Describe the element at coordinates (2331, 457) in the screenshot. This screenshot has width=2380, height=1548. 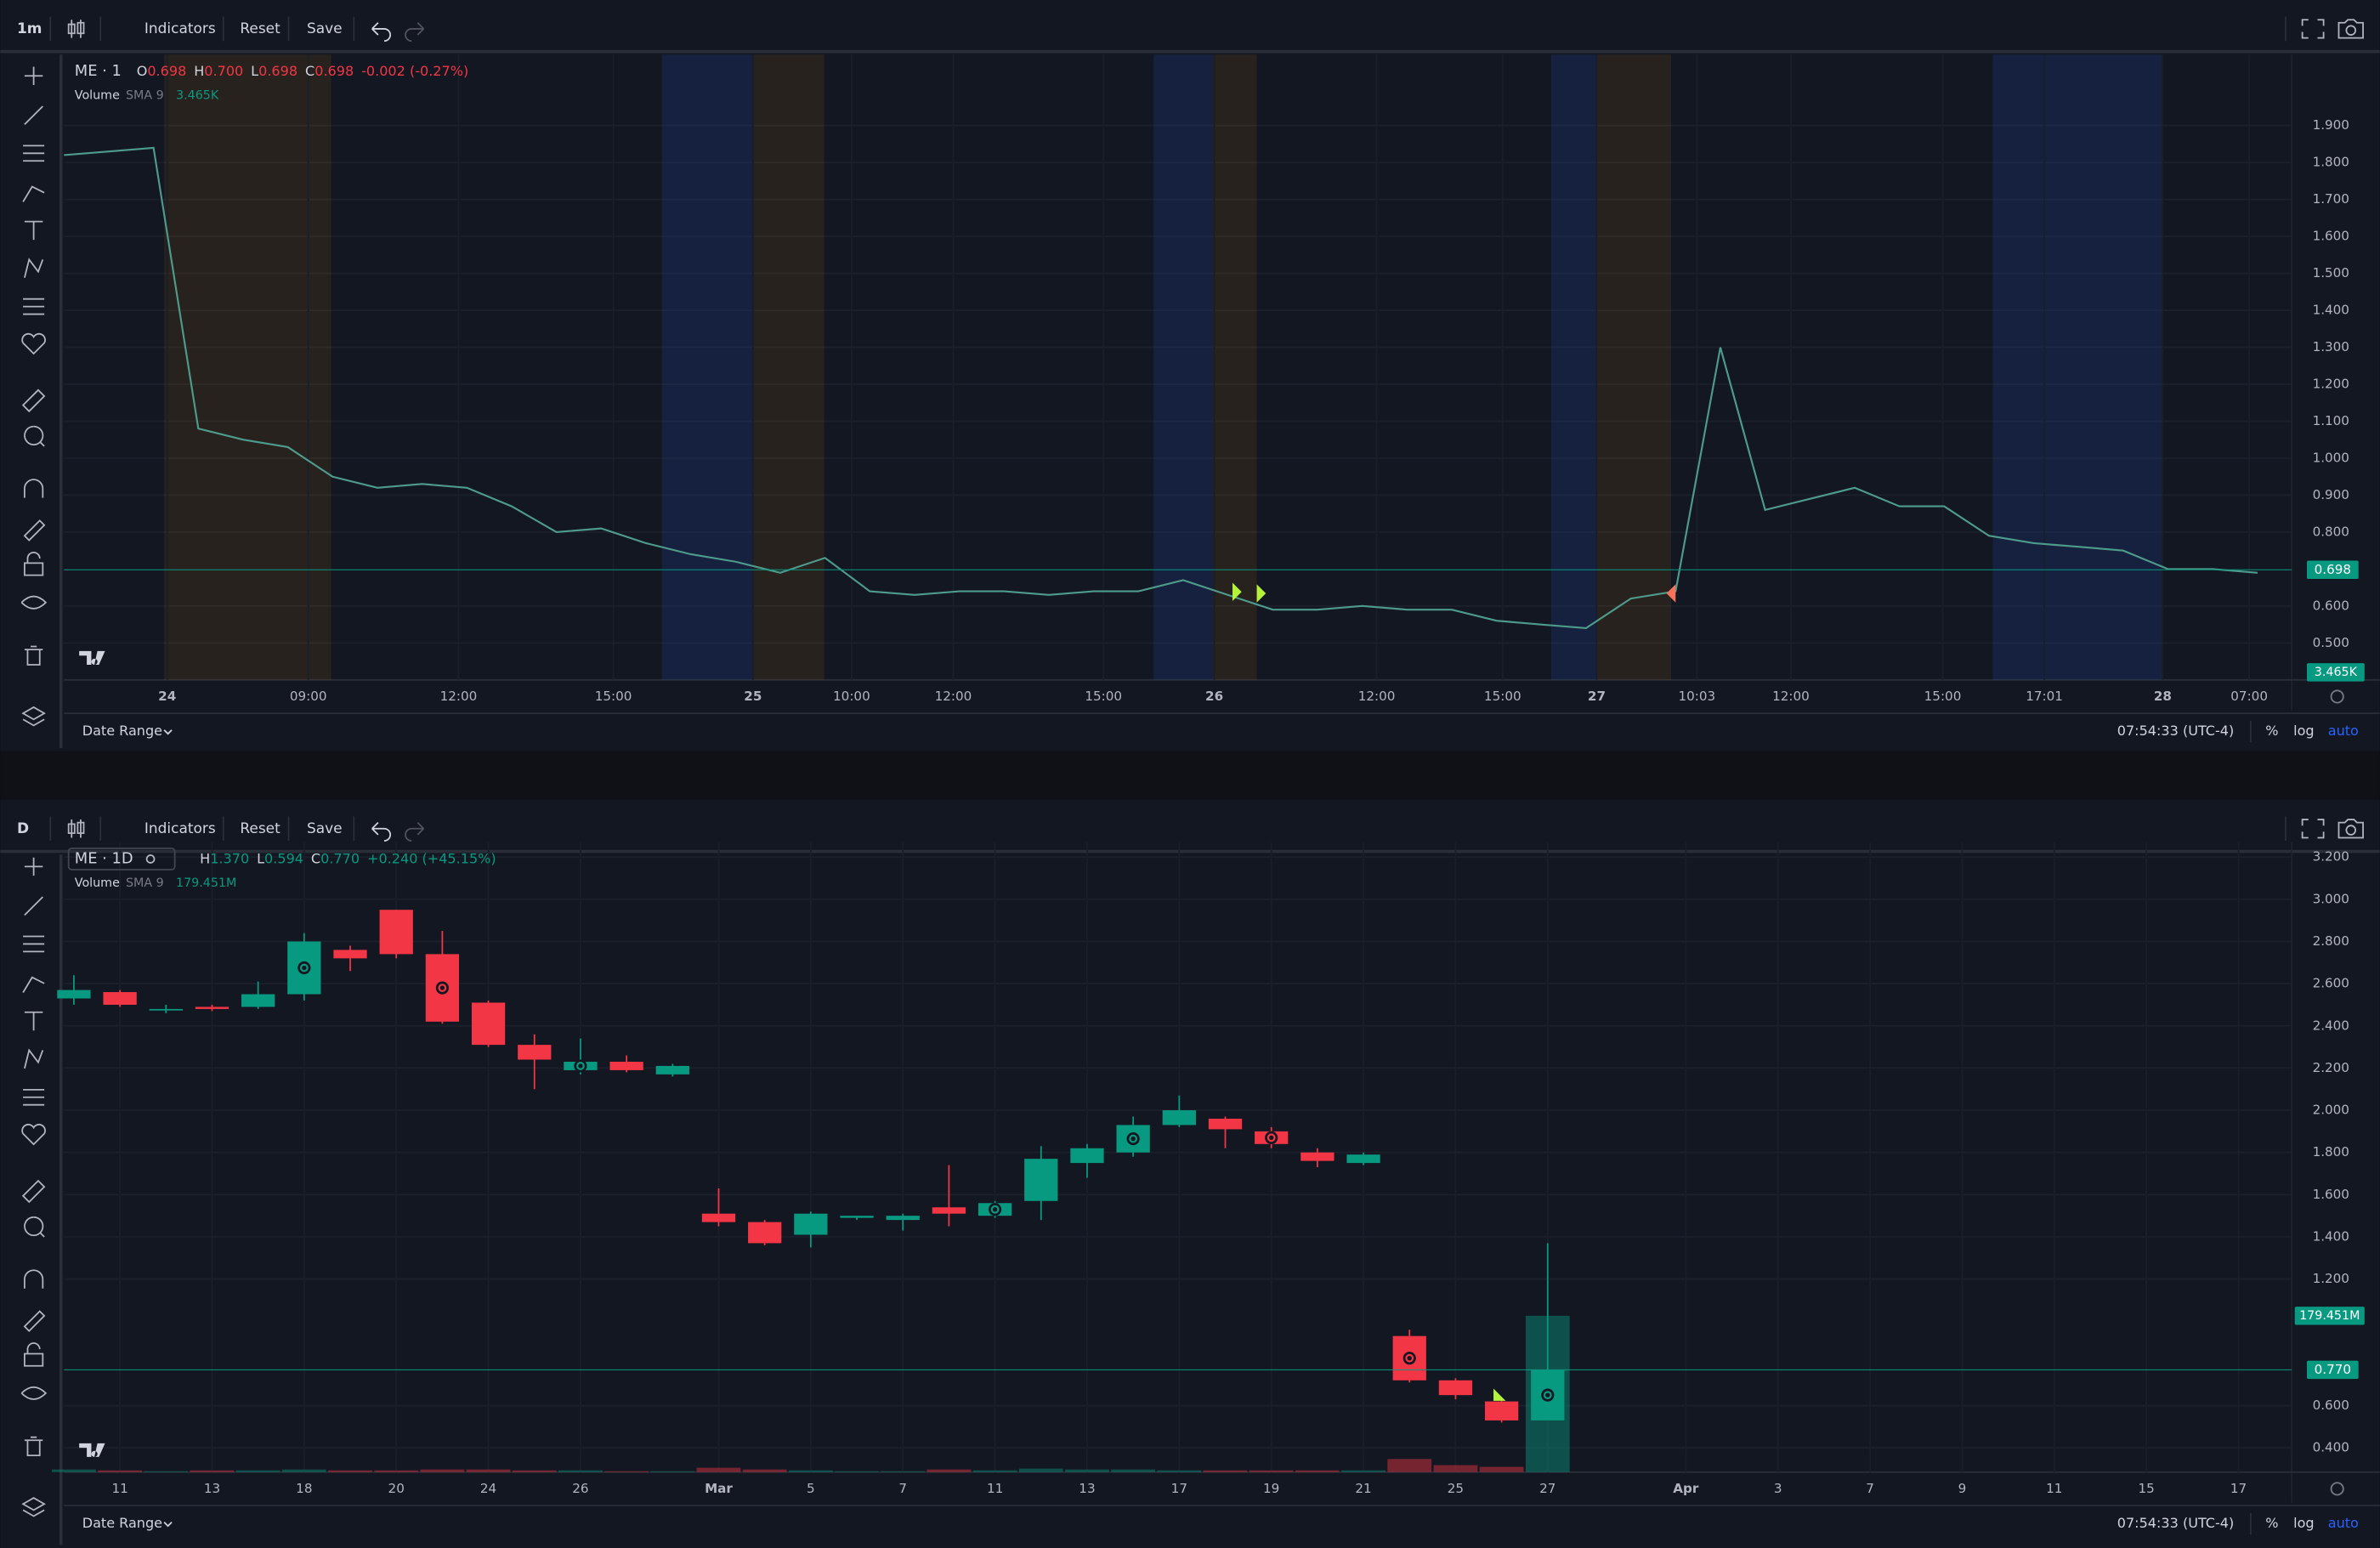
I see `y-tick-label: 1.000` at that location.